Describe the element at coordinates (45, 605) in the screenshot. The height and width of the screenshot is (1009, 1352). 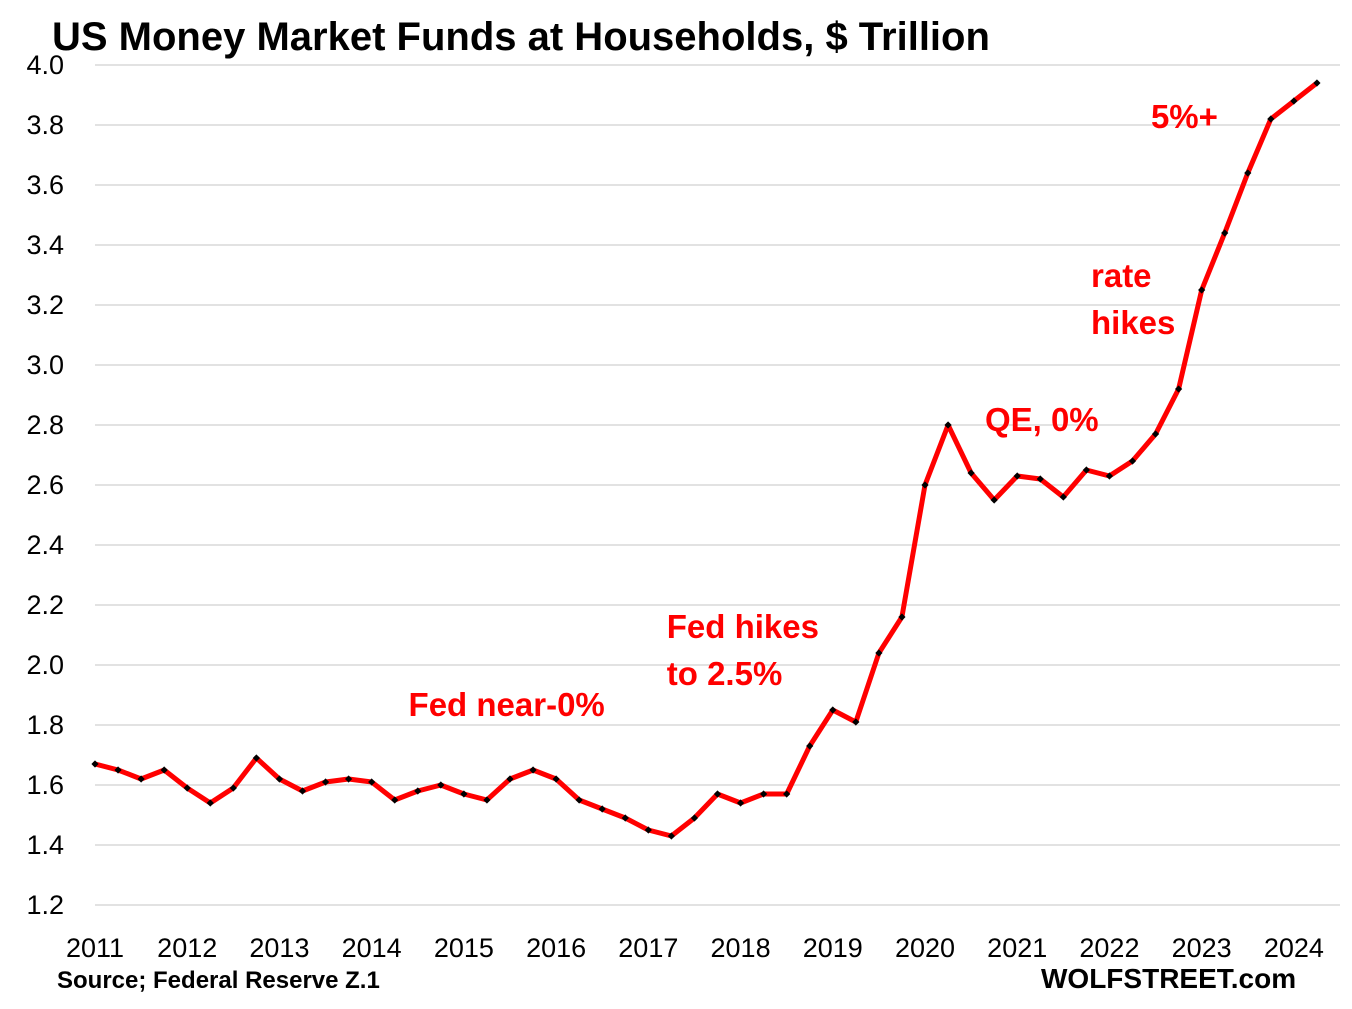
I see `y-tick-label: 2.2` at that location.